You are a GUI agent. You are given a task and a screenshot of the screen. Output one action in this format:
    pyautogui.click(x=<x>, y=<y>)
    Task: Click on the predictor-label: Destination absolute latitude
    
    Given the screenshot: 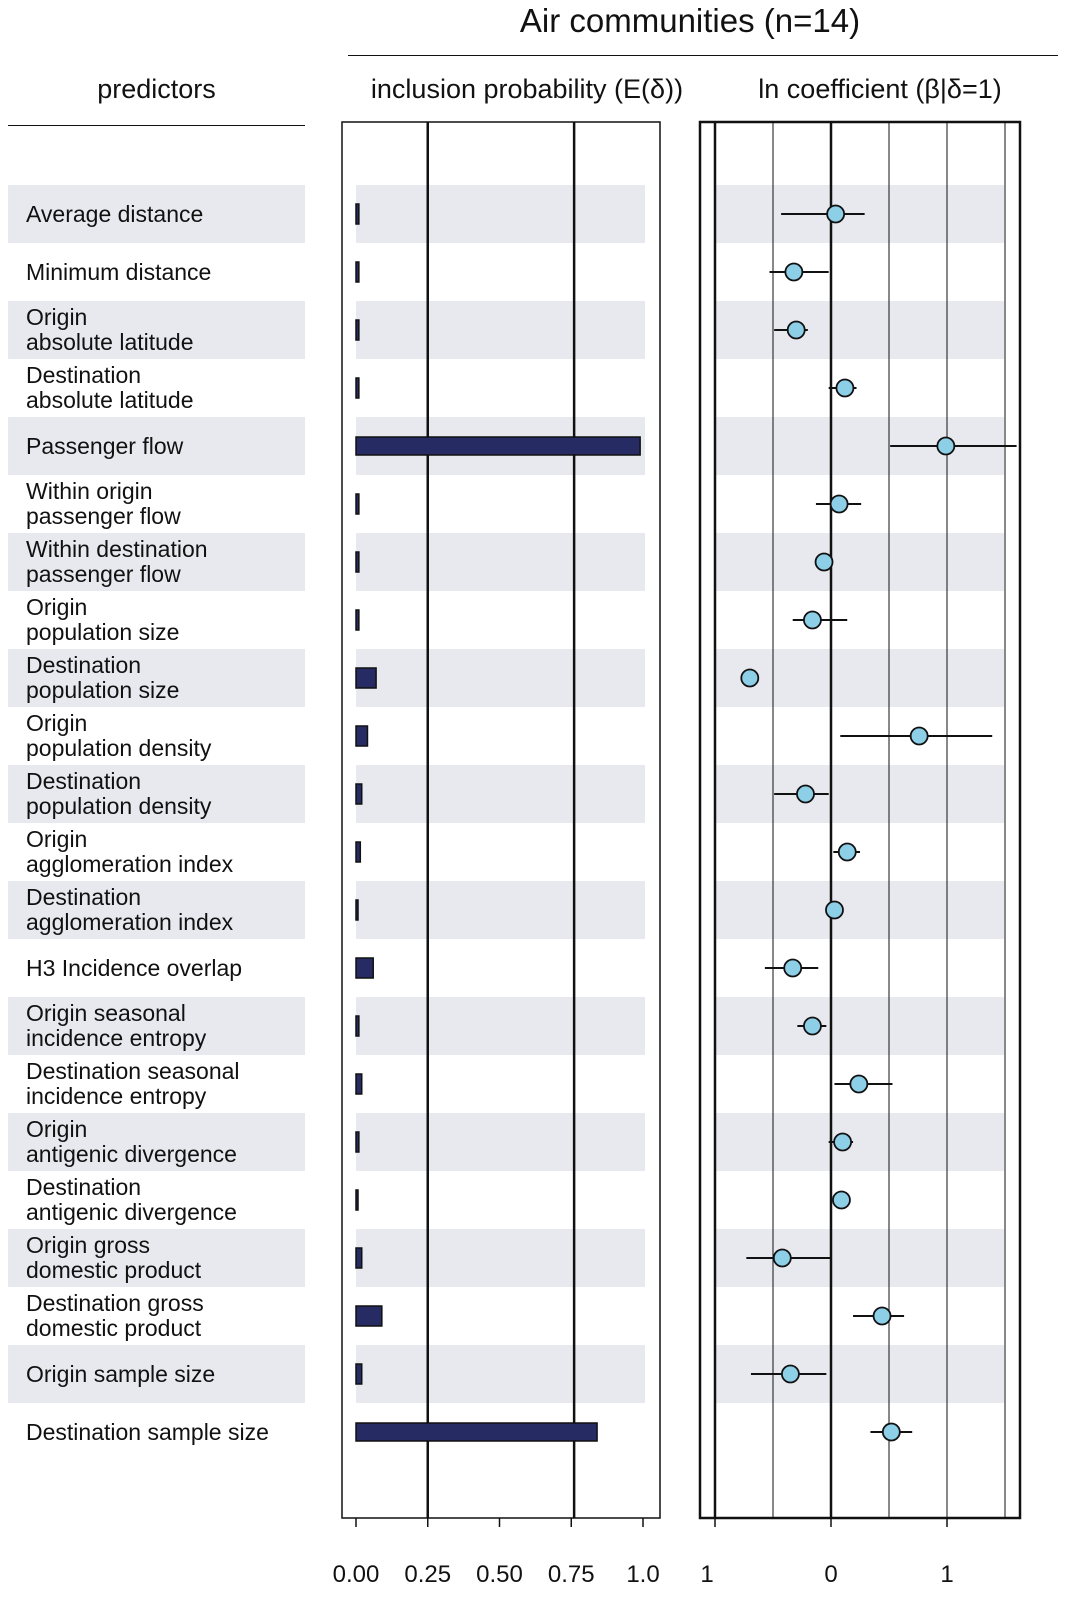 What is the action you would take?
    pyautogui.click(x=110, y=387)
    